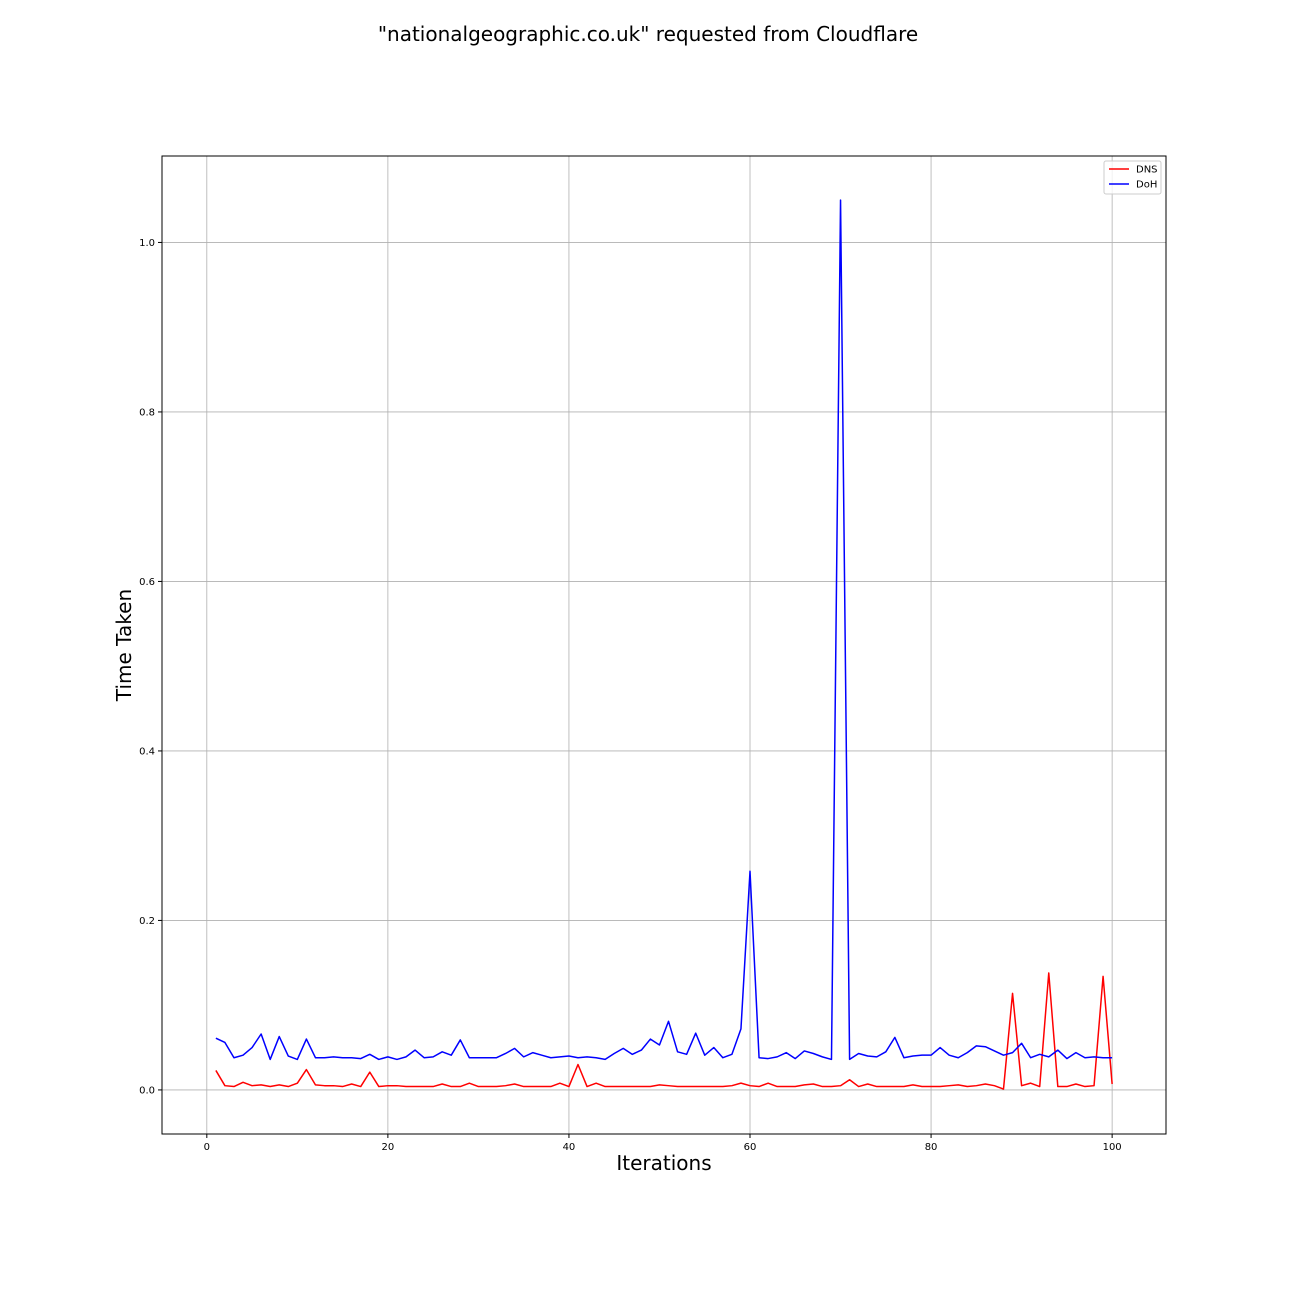 Image resolution: width=1296 pixels, height=1296 pixels. Describe the element at coordinates (207, 1147) in the screenshot. I see `x-tick-label: 0` at that location.